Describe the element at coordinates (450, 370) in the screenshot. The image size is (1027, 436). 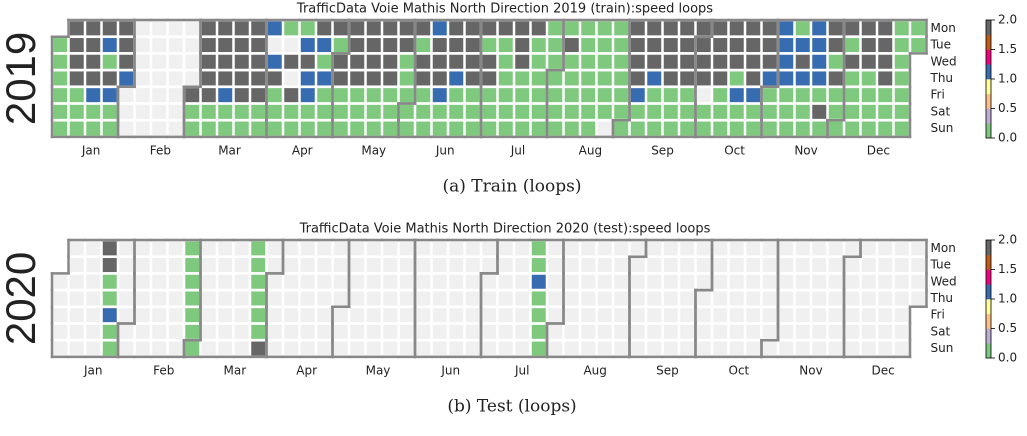
I see `month-label: Jun` at that location.